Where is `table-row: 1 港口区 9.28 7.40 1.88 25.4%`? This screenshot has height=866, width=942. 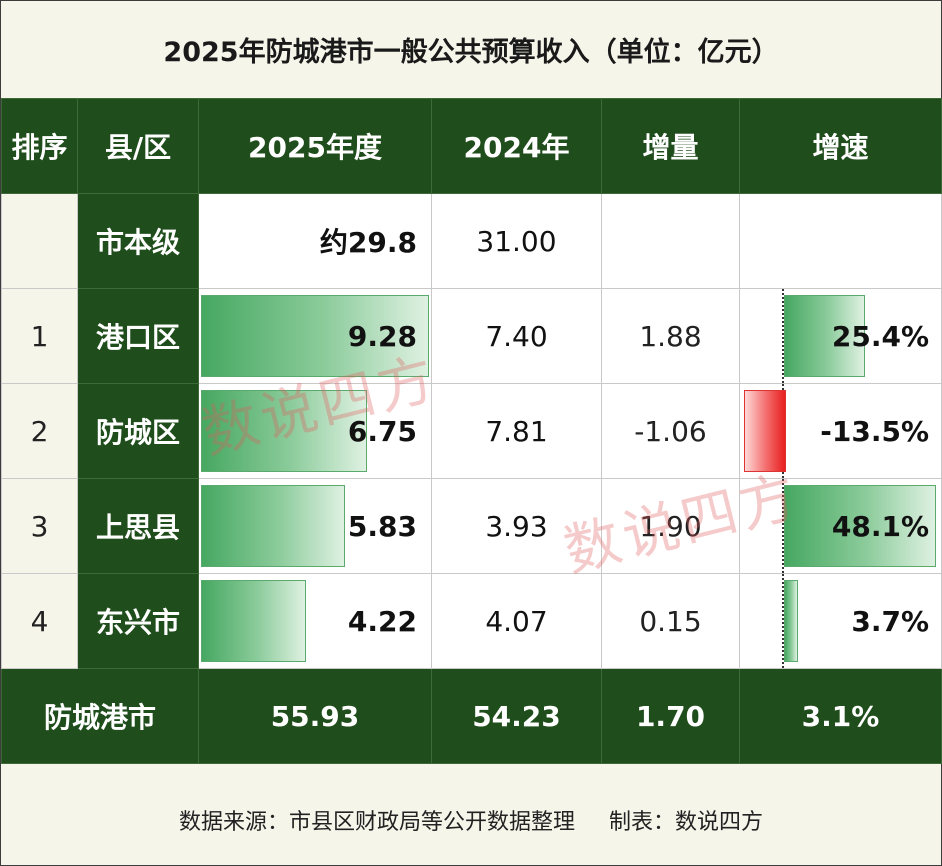
table-row: 1 港口区 9.28 7.40 1.88 25.4% is located at coordinates (471, 336).